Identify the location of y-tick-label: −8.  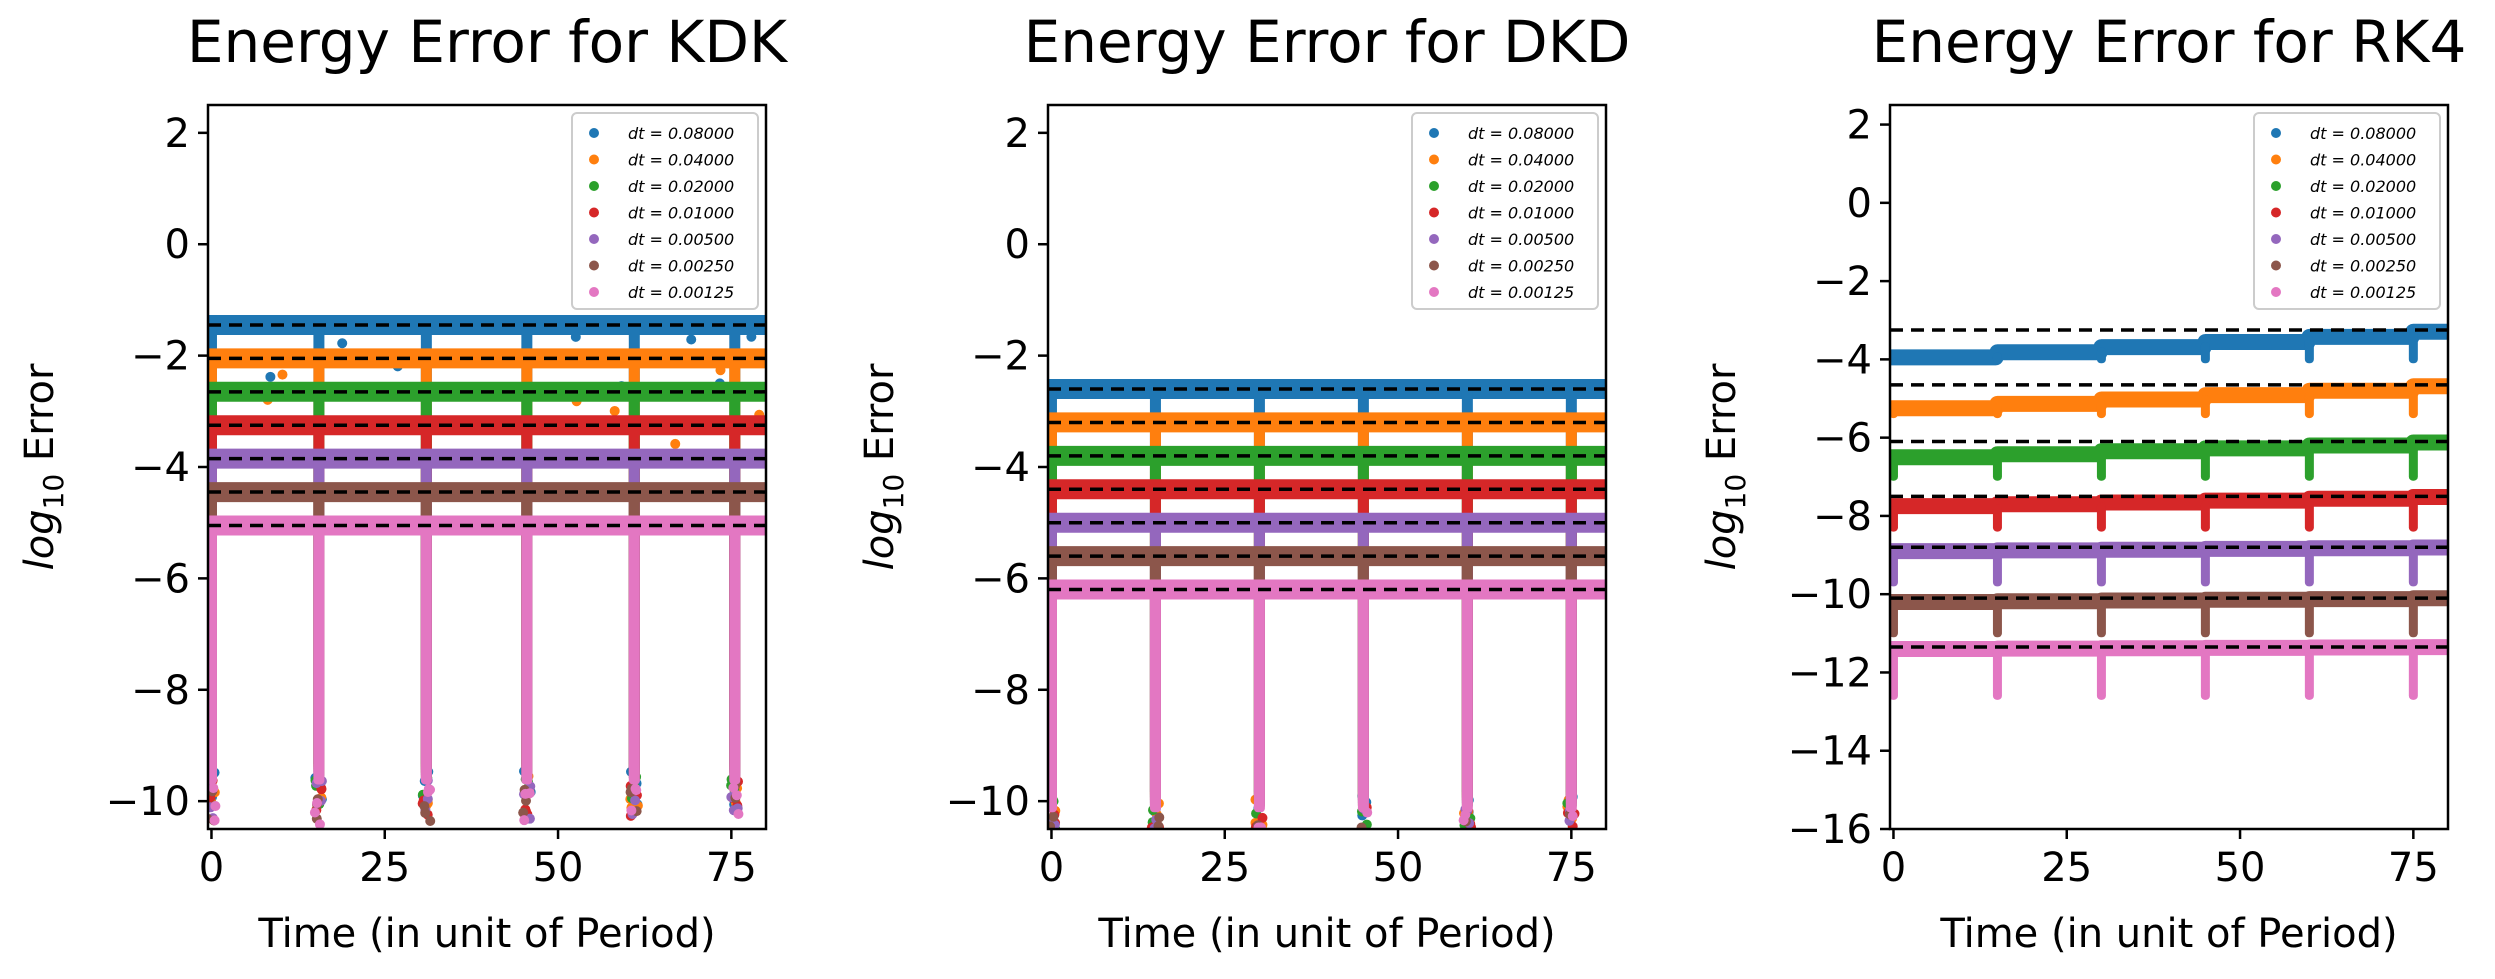
(1000, 691).